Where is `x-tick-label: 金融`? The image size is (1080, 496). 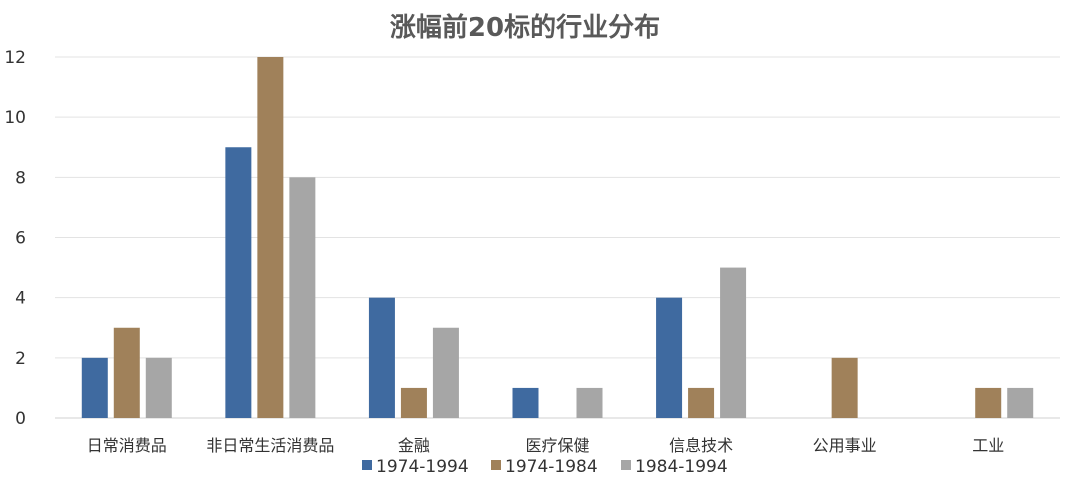 x-tick-label: 金融 is located at coordinates (414, 445).